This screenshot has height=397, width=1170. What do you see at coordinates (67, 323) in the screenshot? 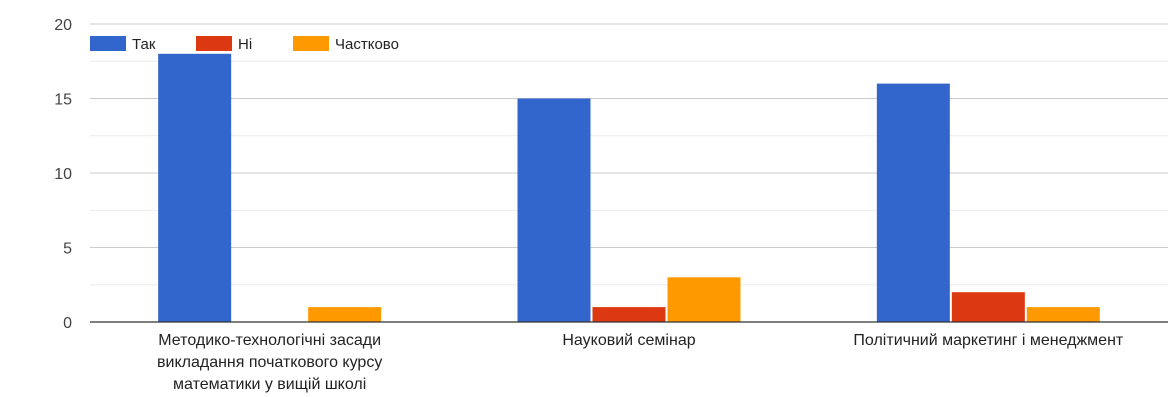
I see `y-tick-label: 0` at bounding box center [67, 323].